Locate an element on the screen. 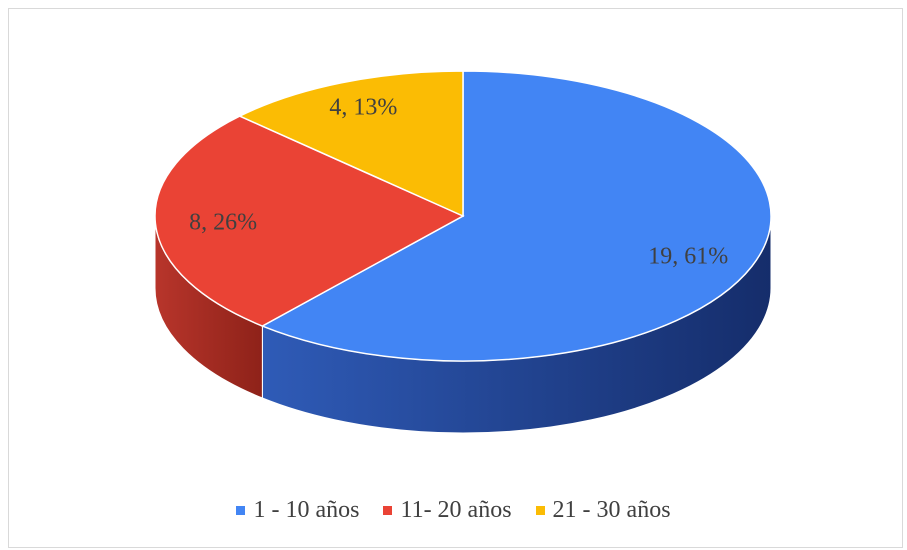 Image resolution: width=907 pixels, height=550 pixels. legend-label: 11- 20 años is located at coordinates (456, 510).